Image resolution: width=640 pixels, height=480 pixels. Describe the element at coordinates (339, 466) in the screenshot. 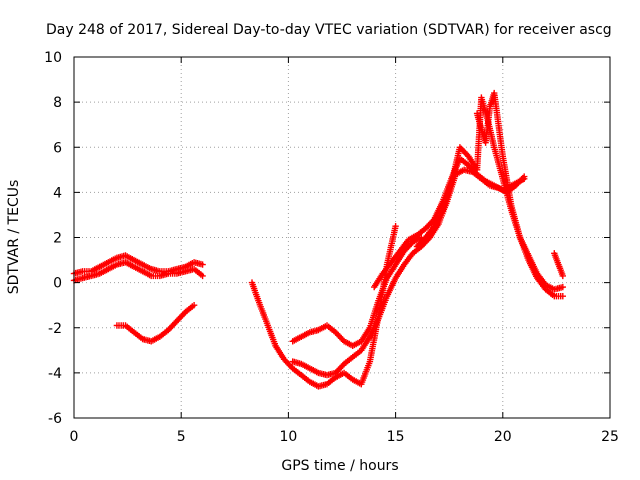

I see `x-axis-label: GPS time / hours` at that location.